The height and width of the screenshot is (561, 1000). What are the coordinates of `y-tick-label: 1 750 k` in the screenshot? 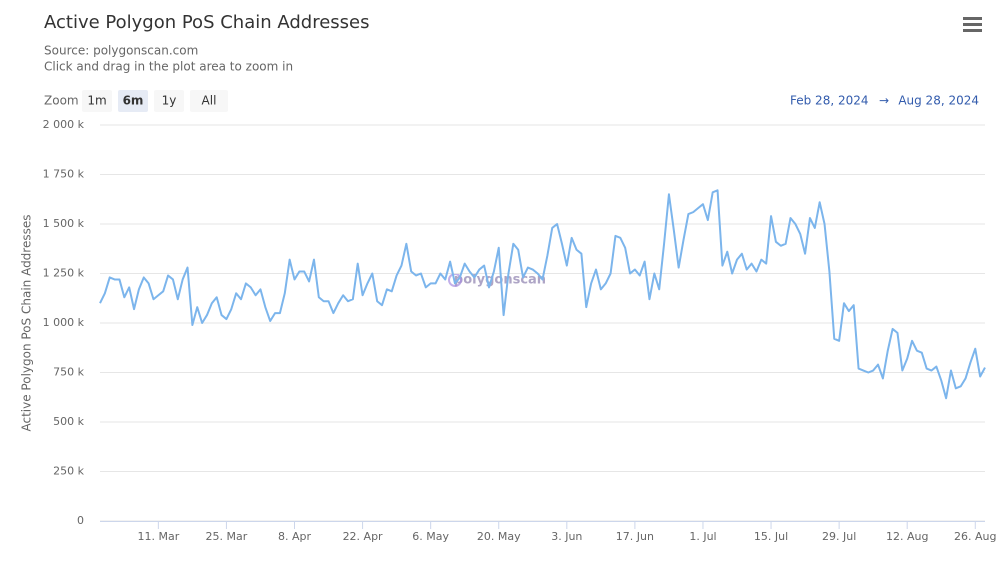 It's located at (64, 174).